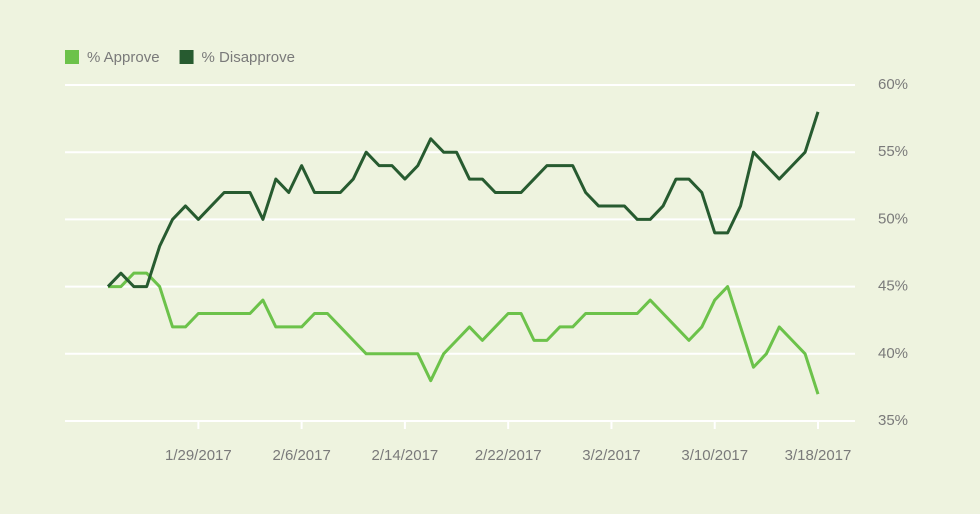 The image size is (980, 514). I want to click on x-tick-label: 3/2/2017, so click(611, 455).